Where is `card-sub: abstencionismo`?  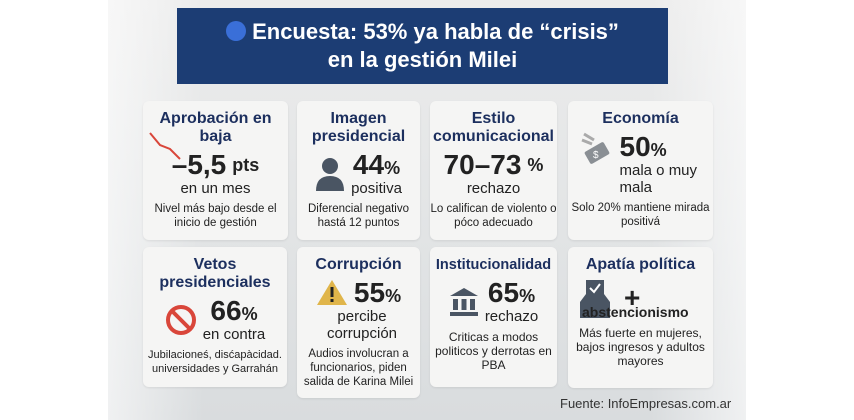 card-sub: abstencionismo is located at coordinates (635, 312).